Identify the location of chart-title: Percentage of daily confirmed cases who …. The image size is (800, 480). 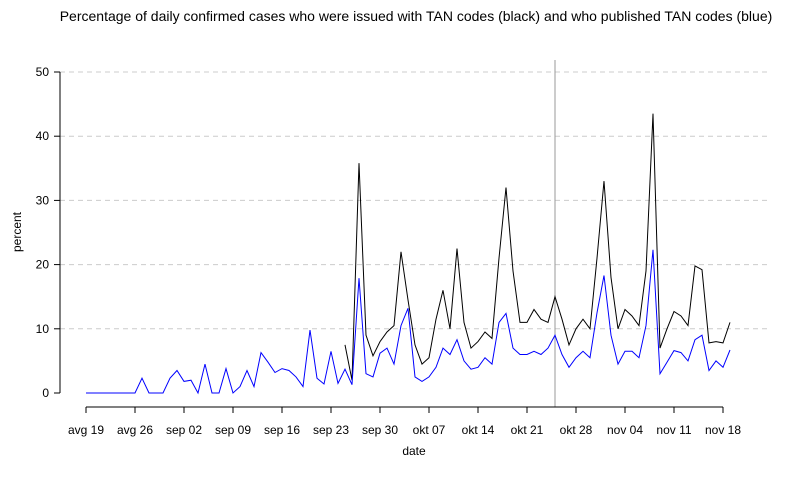
(416, 16).